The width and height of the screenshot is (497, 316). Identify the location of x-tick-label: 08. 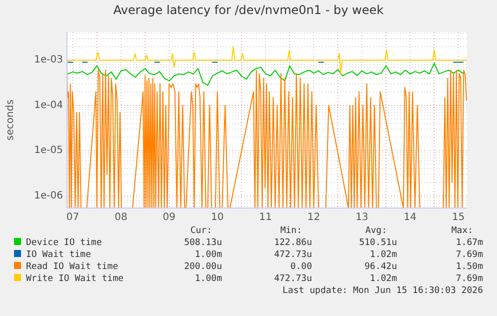
(121, 217).